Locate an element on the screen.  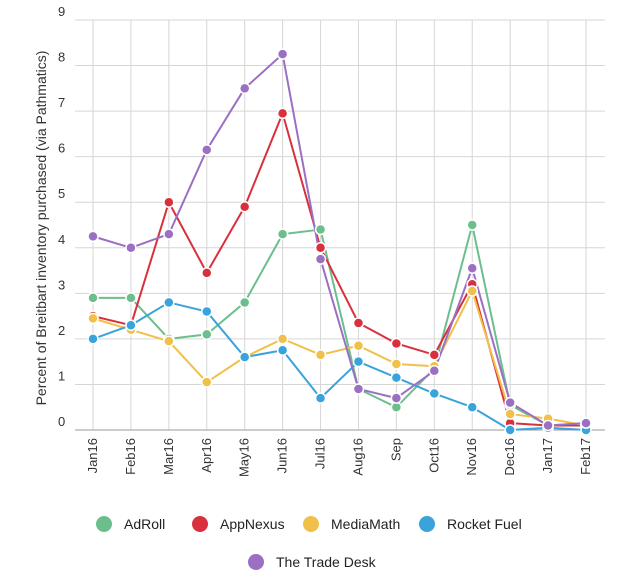
x-tick-label: Nov16 is located at coordinates (471, 457).